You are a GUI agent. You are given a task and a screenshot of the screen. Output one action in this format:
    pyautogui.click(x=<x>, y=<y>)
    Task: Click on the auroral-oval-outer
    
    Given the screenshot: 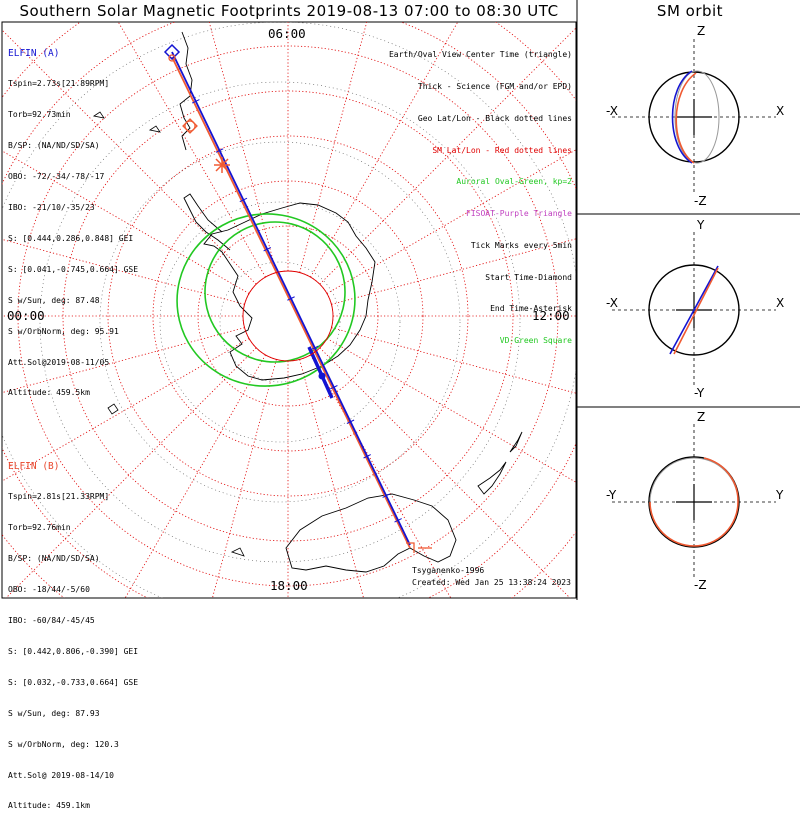 What is the action you would take?
    pyautogui.click(x=266, y=300)
    